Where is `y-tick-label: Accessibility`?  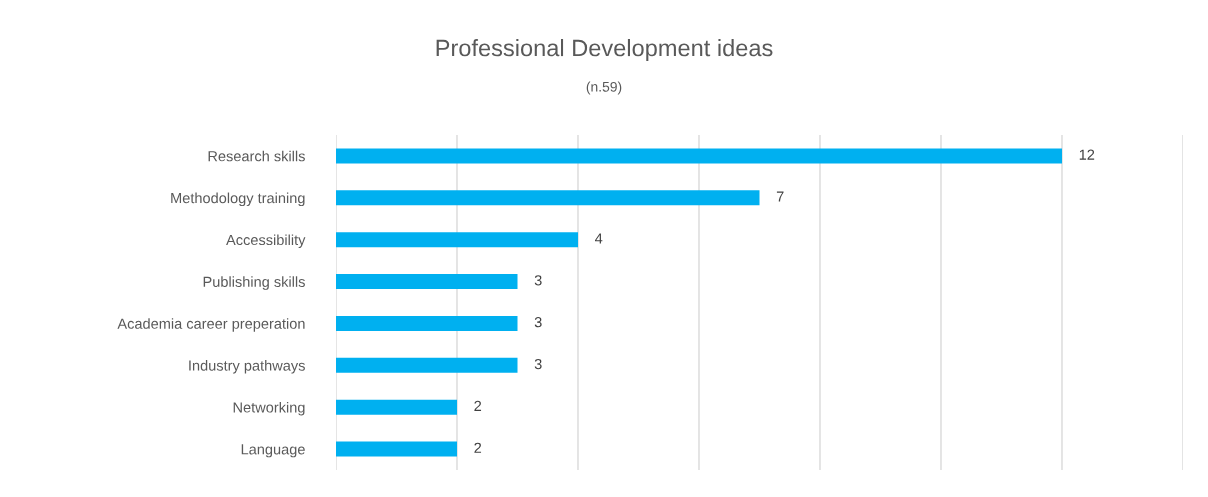 y-tick-label: Accessibility is located at coordinates (266, 241).